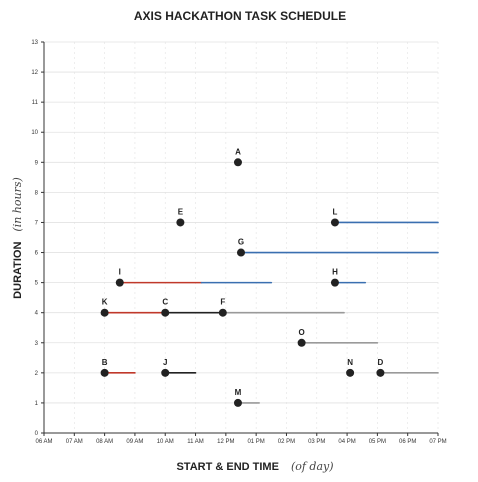 This screenshot has width=478, height=482. What do you see at coordinates (105, 302) in the screenshot?
I see `task-label-k: K` at bounding box center [105, 302].